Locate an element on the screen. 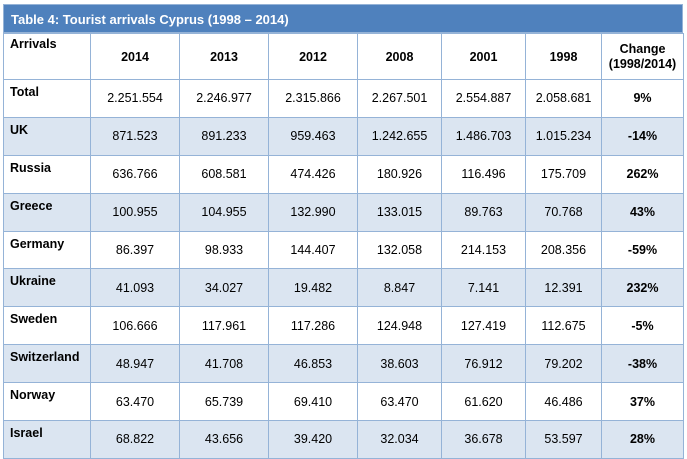 Image resolution: width=687 pixels, height=459 pixels. cell-2014: 871.523 is located at coordinates (135, 136).